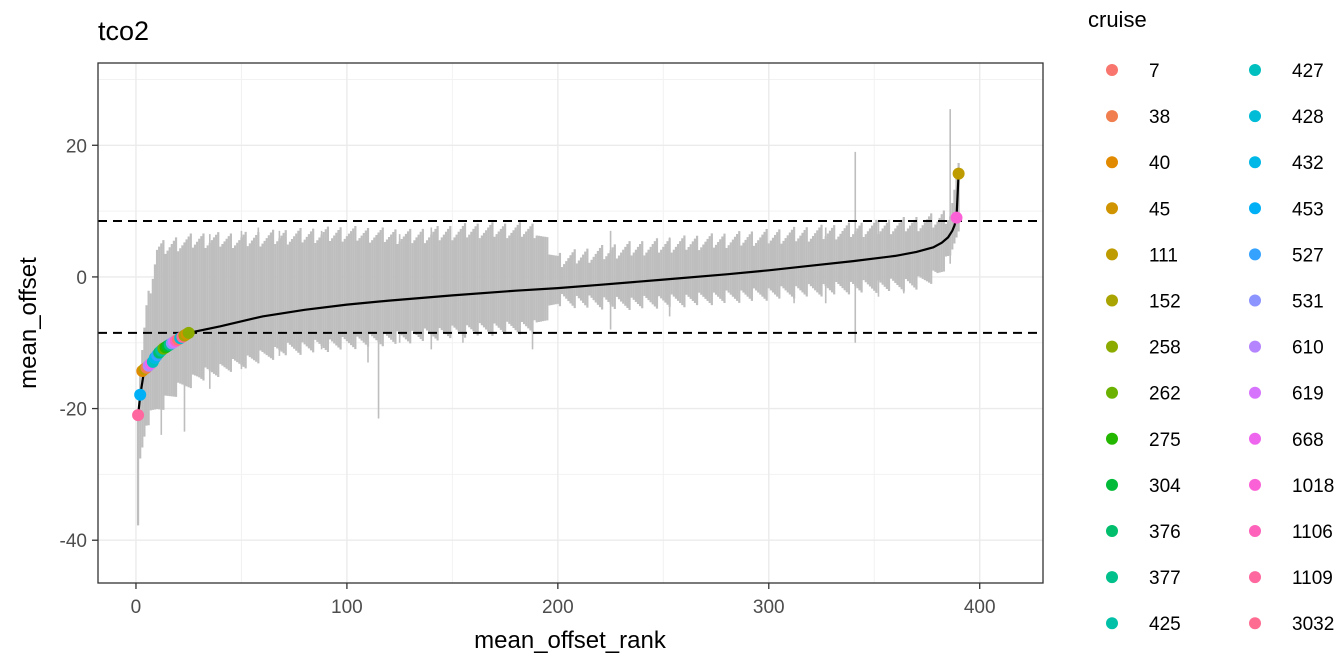 This screenshot has height=672, width=1344. I want to click on legend-label-527: 527, so click(1308, 255).